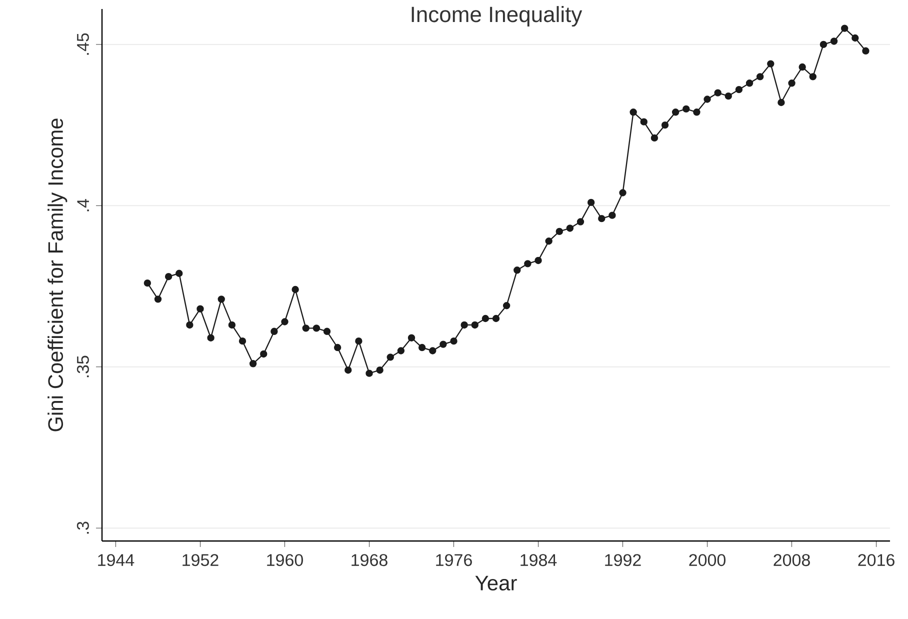 This screenshot has width=908, height=619. What do you see at coordinates (792, 560) in the screenshot?
I see `x-tick-label: 2008` at bounding box center [792, 560].